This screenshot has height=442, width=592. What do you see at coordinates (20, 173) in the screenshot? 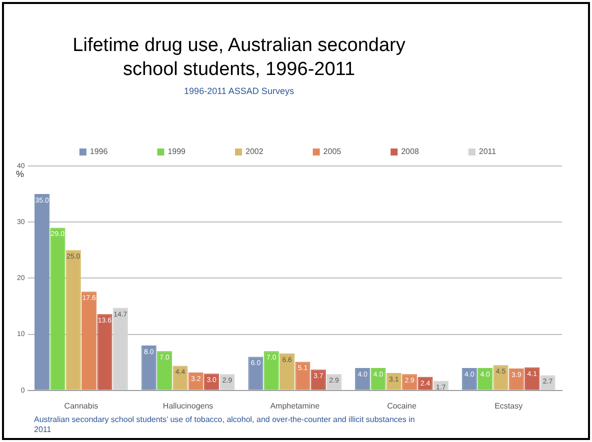
I see `y-axis-title: %` at bounding box center [20, 173].